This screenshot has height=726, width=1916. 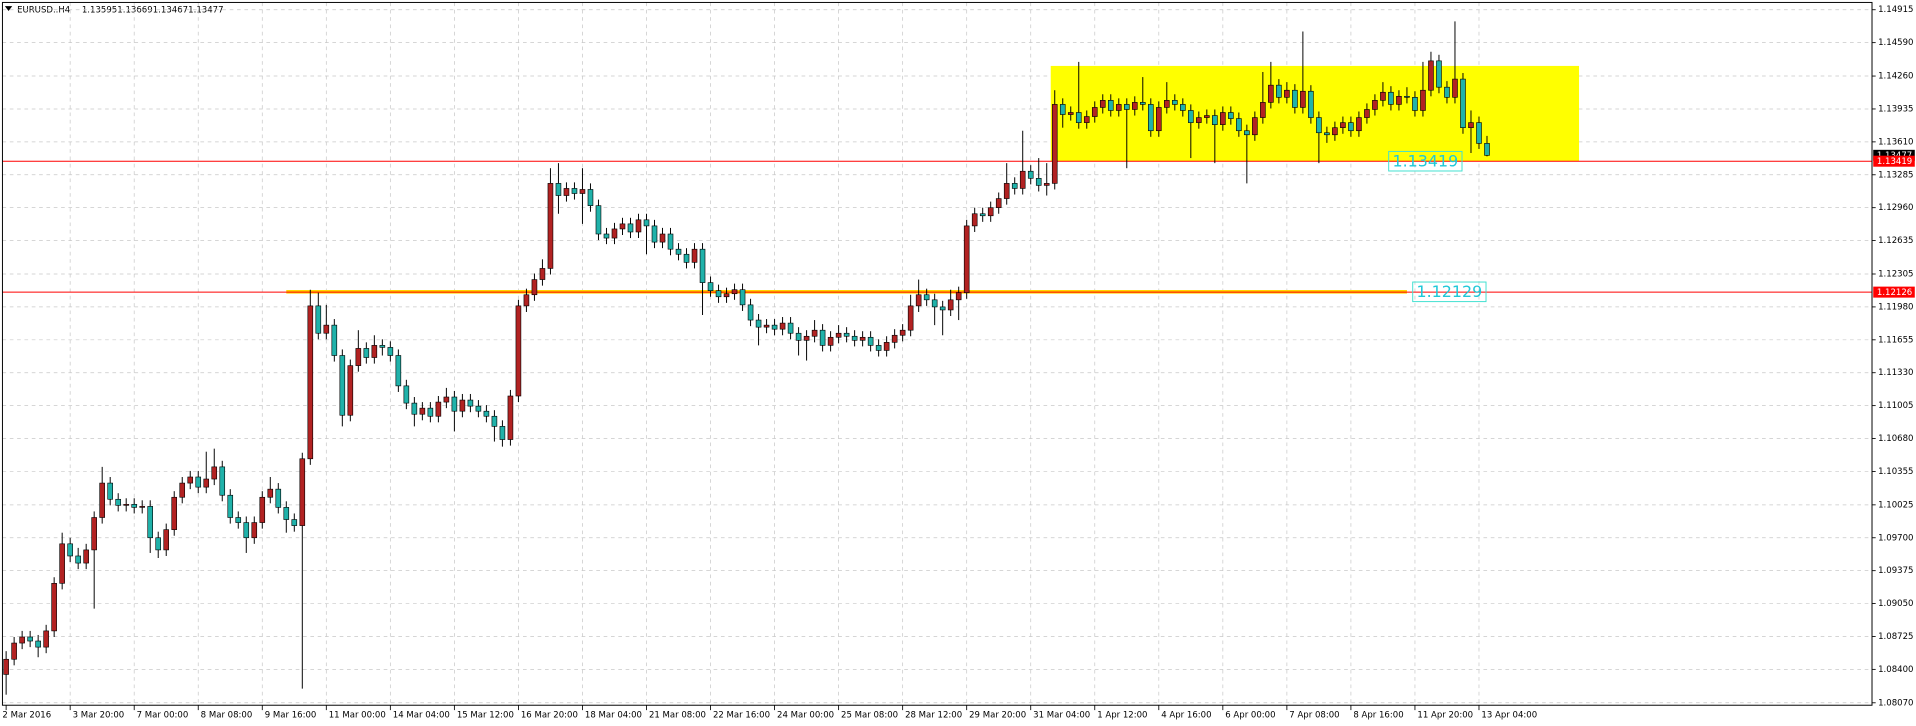 I want to click on y-tick-label: 1.09375, so click(x=1895, y=571).